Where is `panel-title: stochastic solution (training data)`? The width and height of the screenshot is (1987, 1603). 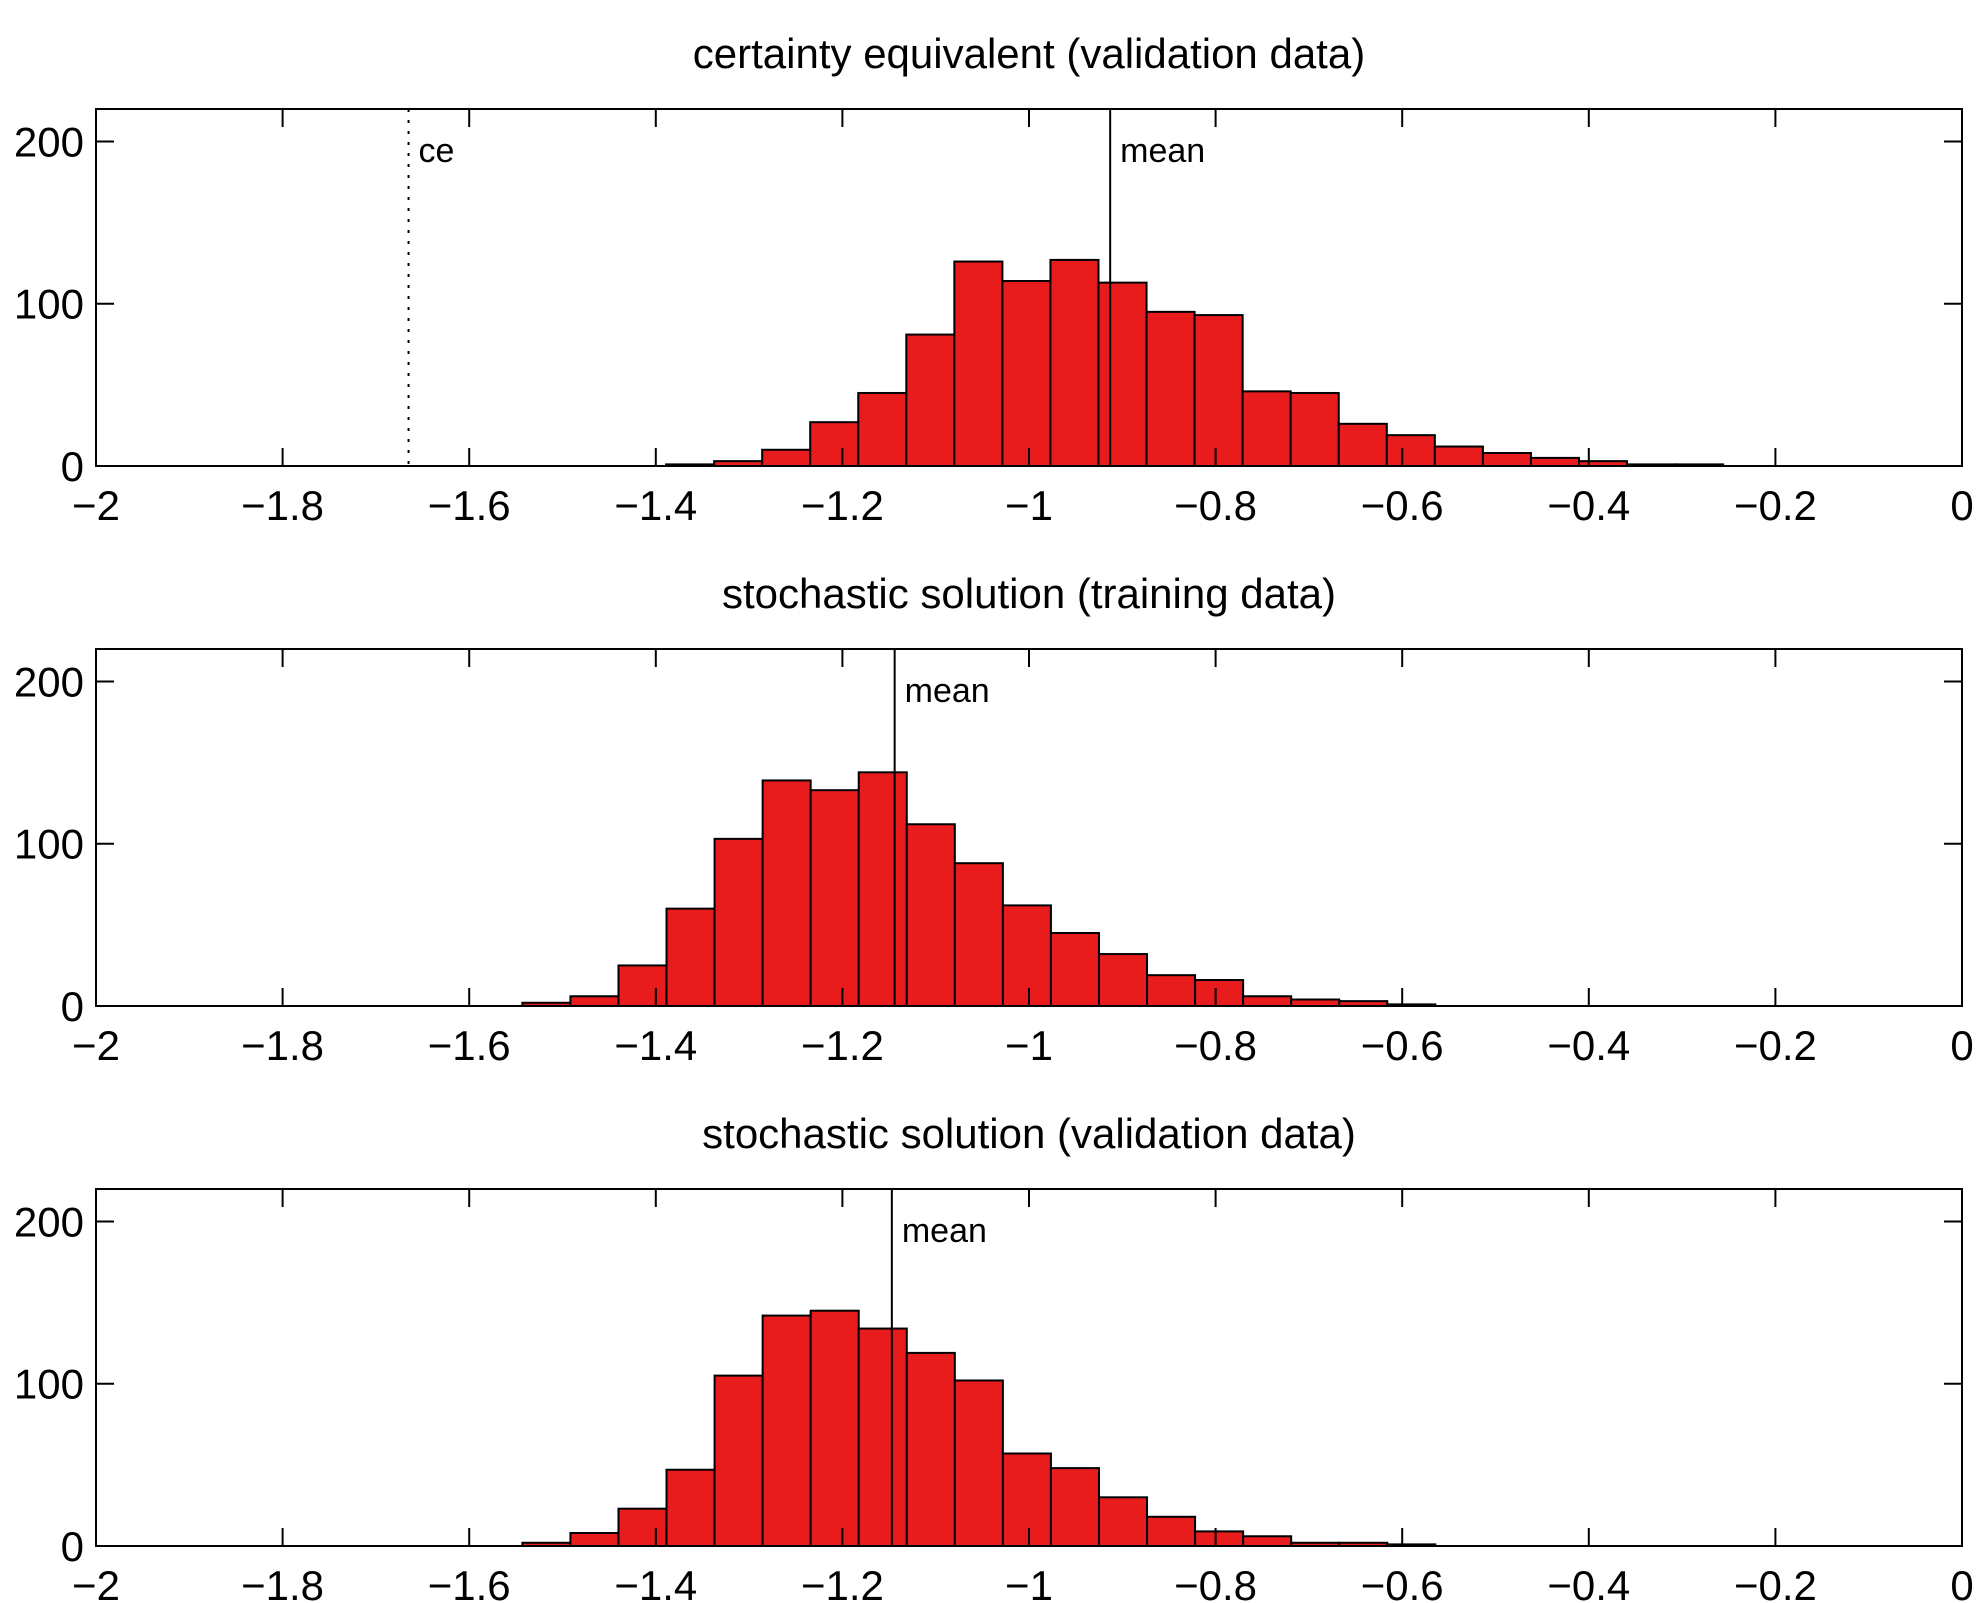
panel-title: stochastic solution (training data) is located at coordinates (1029, 593).